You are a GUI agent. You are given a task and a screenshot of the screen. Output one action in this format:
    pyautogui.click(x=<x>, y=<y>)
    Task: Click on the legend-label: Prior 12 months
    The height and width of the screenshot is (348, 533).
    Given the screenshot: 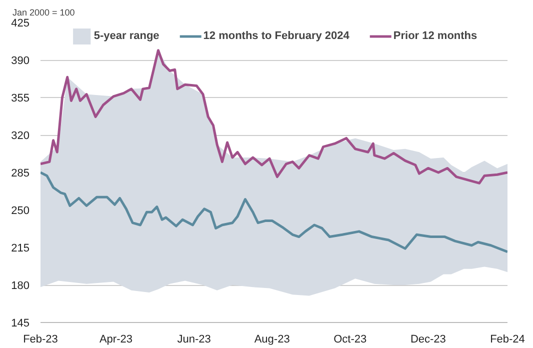 What is the action you would take?
    pyautogui.click(x=435, y=36)
    